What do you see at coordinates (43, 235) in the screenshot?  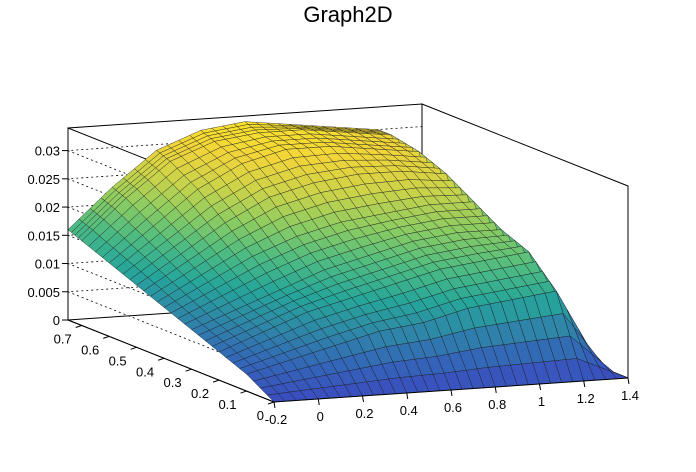 I see `z-tick-label: 0.015` at bounding box center [43, 235].